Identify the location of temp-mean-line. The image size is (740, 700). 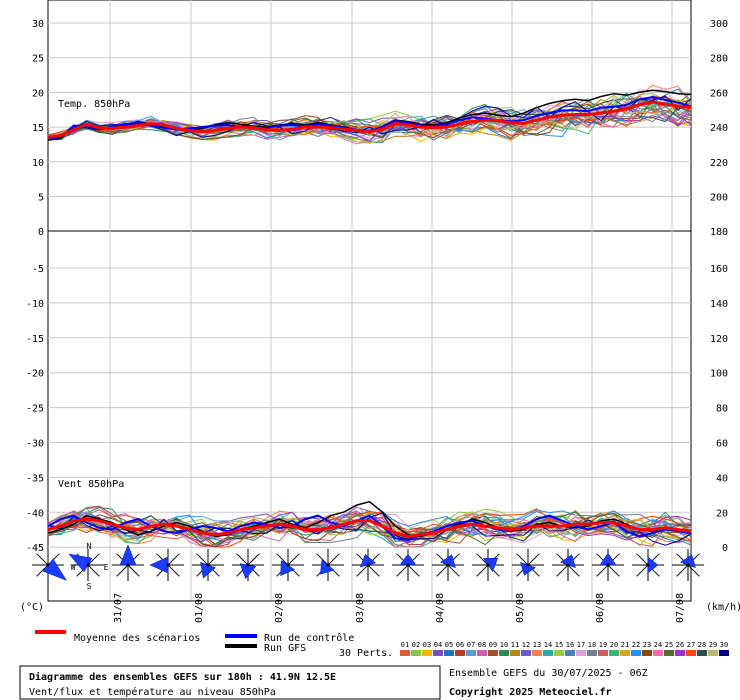
(369, 119).